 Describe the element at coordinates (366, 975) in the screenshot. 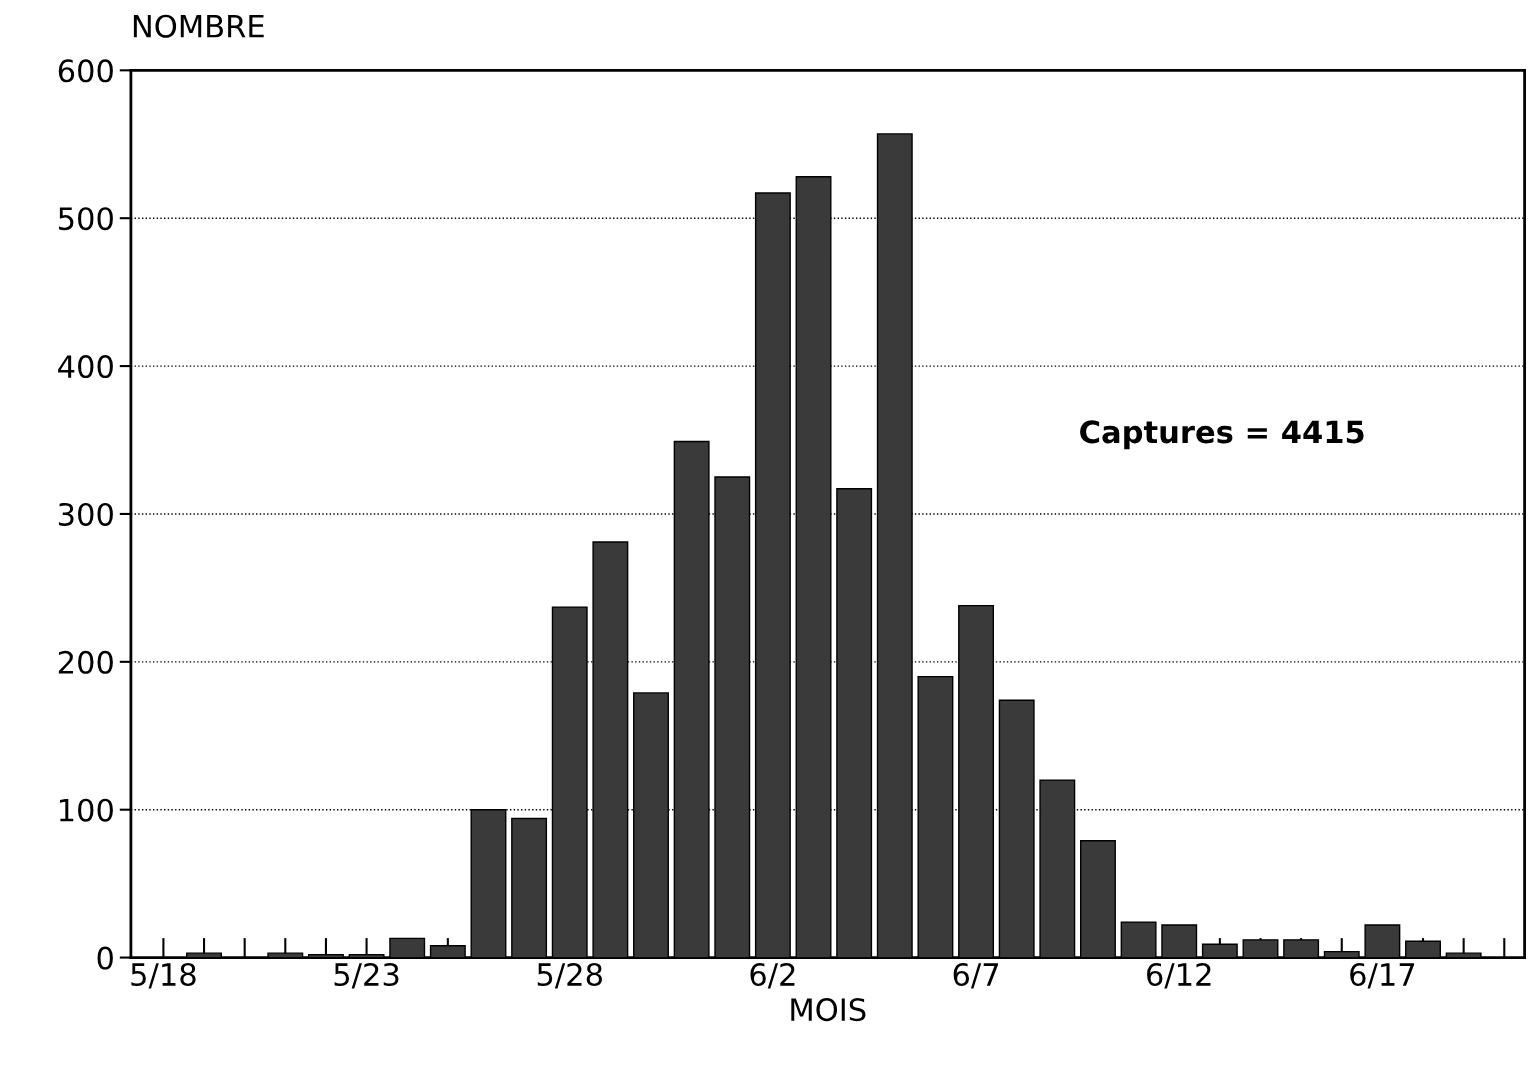

I see `x-tick-label: 5/23` at that location.